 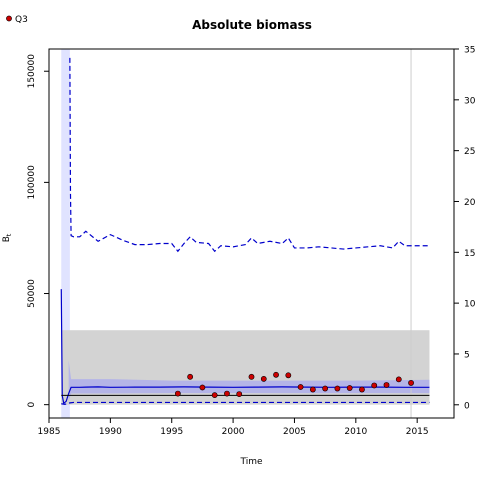 What do you see at coordinates (294, 432) in the screenshot?
I see `x-tick-label: 2005` at bounding box center [294, 432].